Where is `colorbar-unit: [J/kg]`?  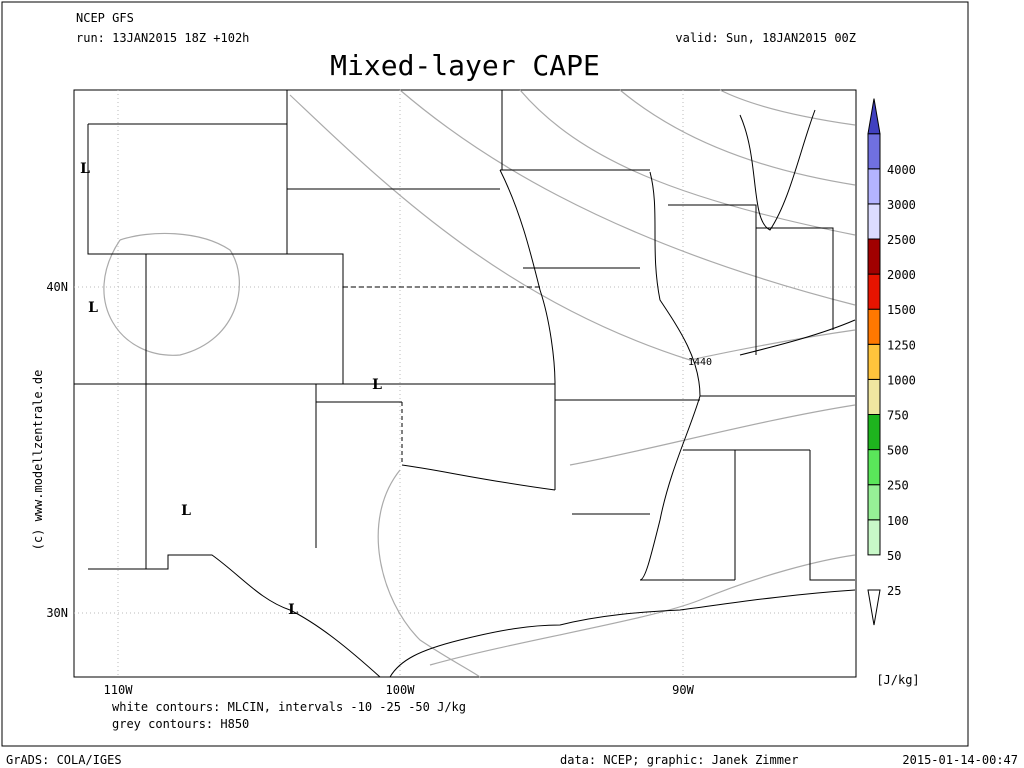
colorbar-unit: [J/kg] is located at coordinates (897, 680).